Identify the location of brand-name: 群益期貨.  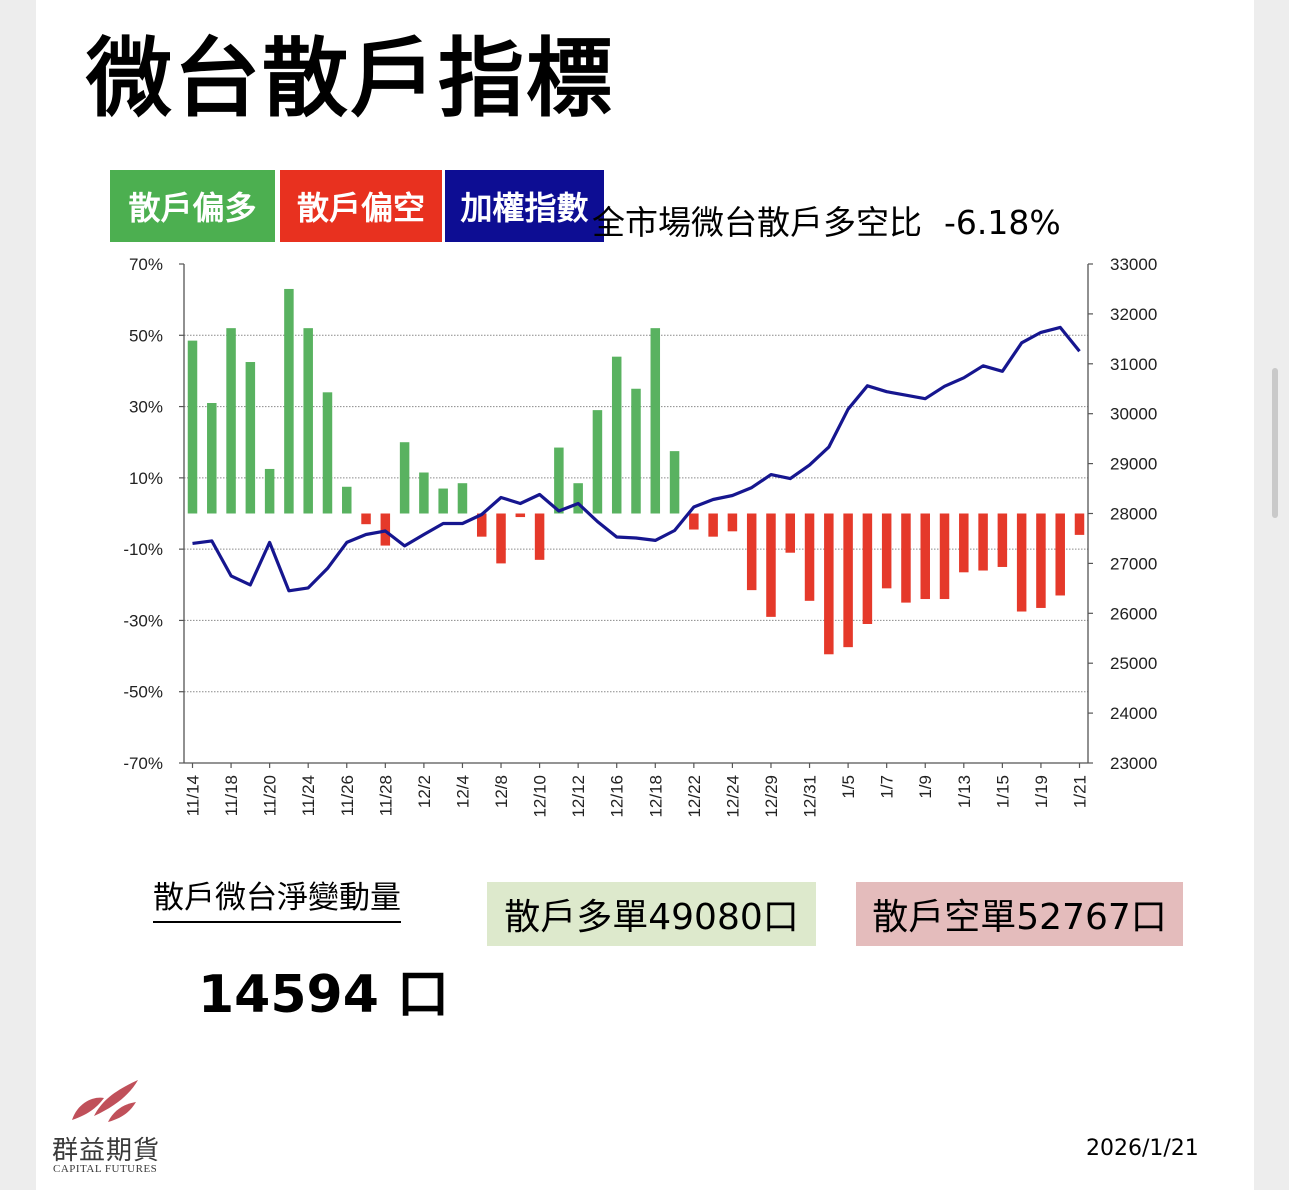
(106, 1151).